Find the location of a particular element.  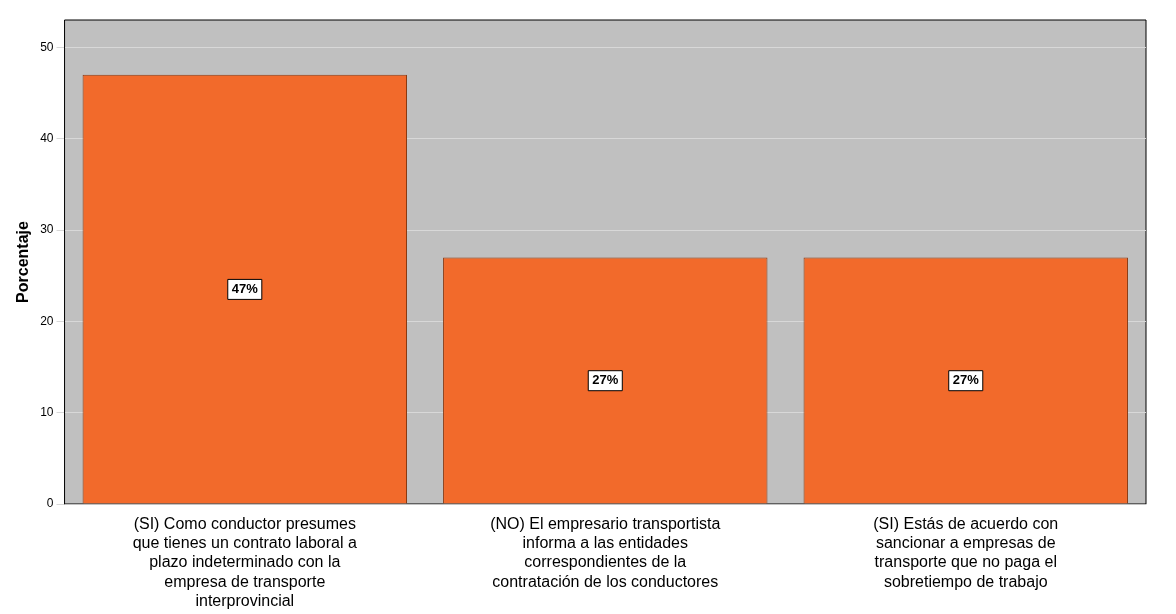

y-tick-label: 50 is located at coordinates (47, 46).